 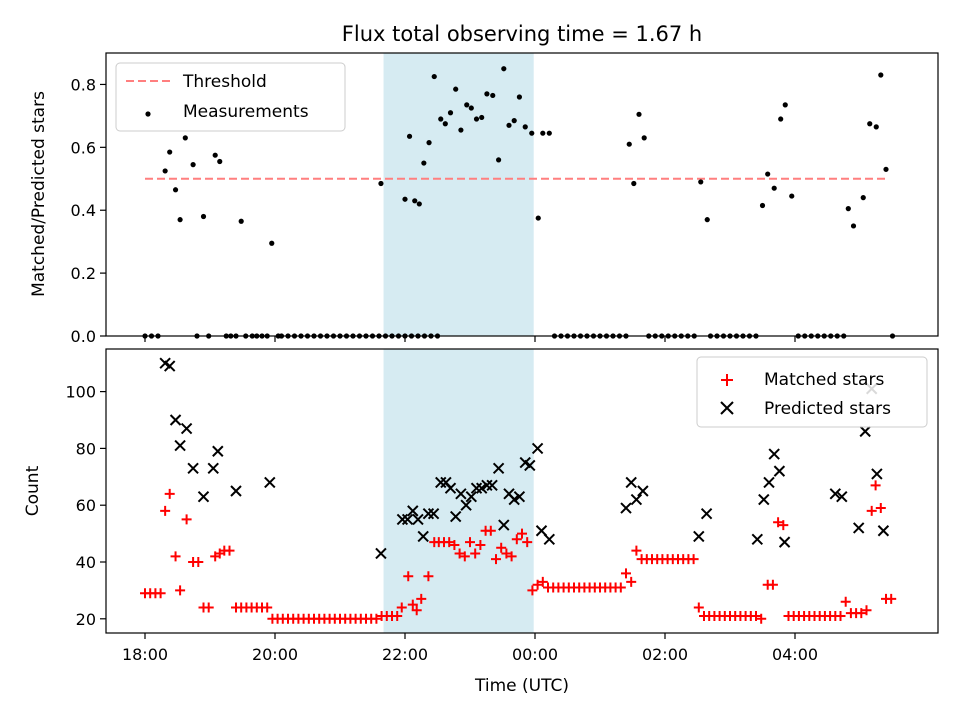 What do you see at coordinates (224, 82) in the screenshot?
I see `legend-threshold-label: Threshold` at bounding box center [224, 82].